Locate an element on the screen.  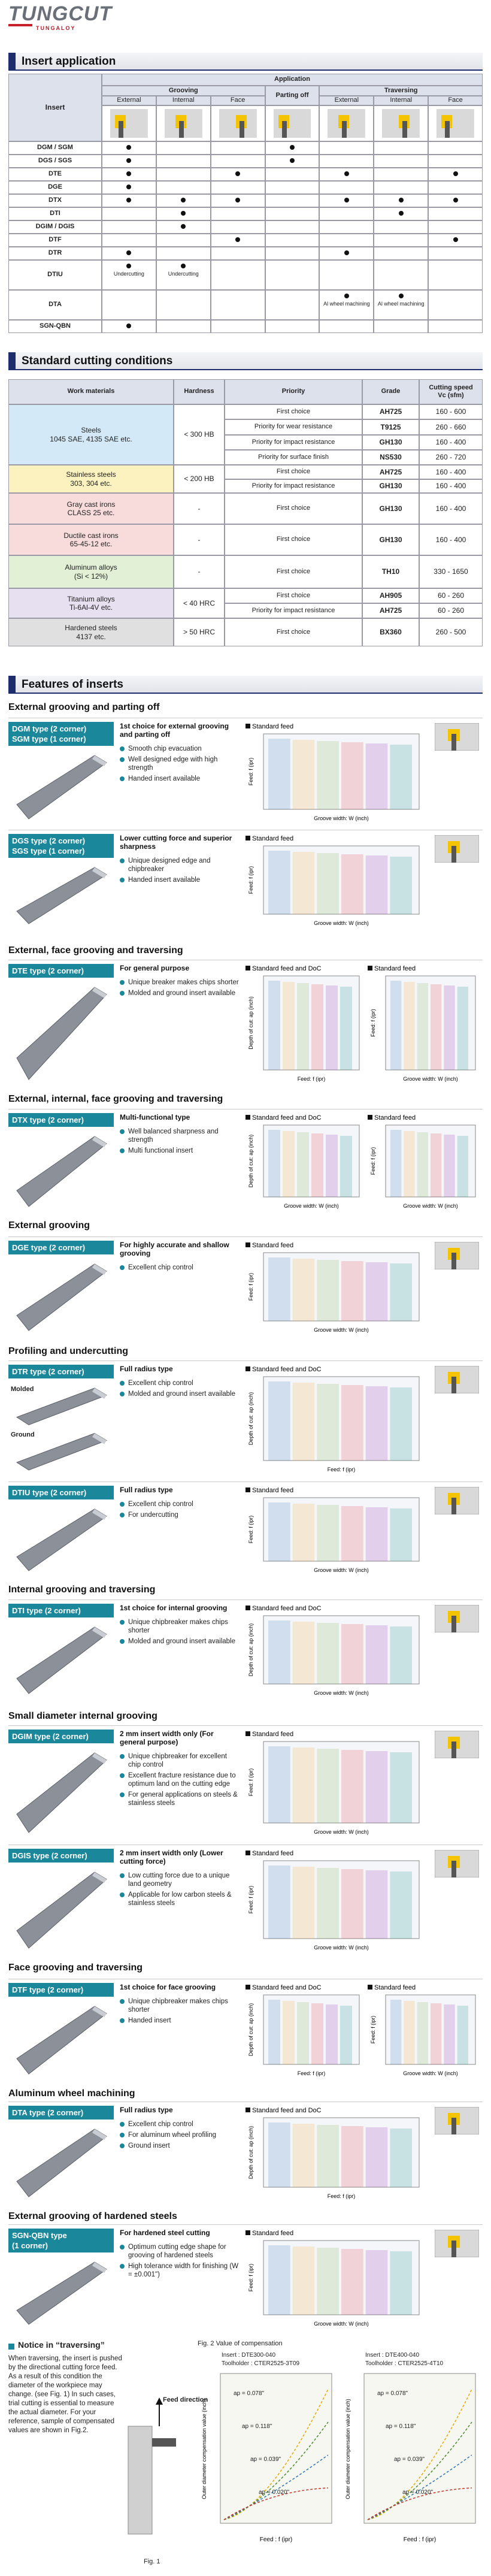
heading-text: Standard cutting conditions is located at coordinates (98, 361).